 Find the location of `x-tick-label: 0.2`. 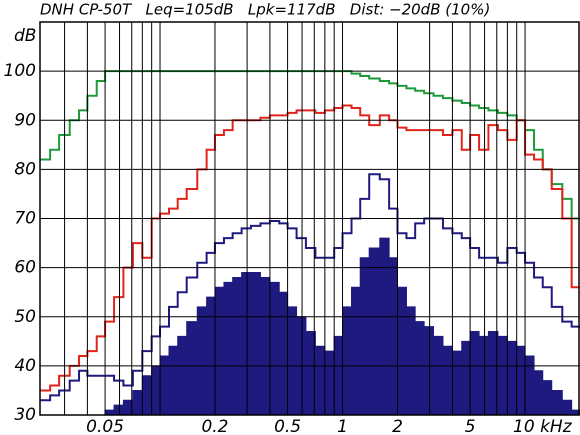

x-tick-label: 0.2 is located at coordinates (214, 426).